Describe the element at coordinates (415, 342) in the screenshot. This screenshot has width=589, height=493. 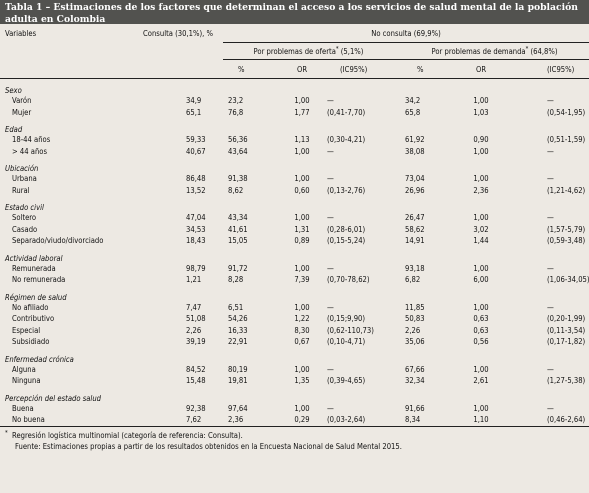
I see `value-pct-demanda: 35,06` at that location.